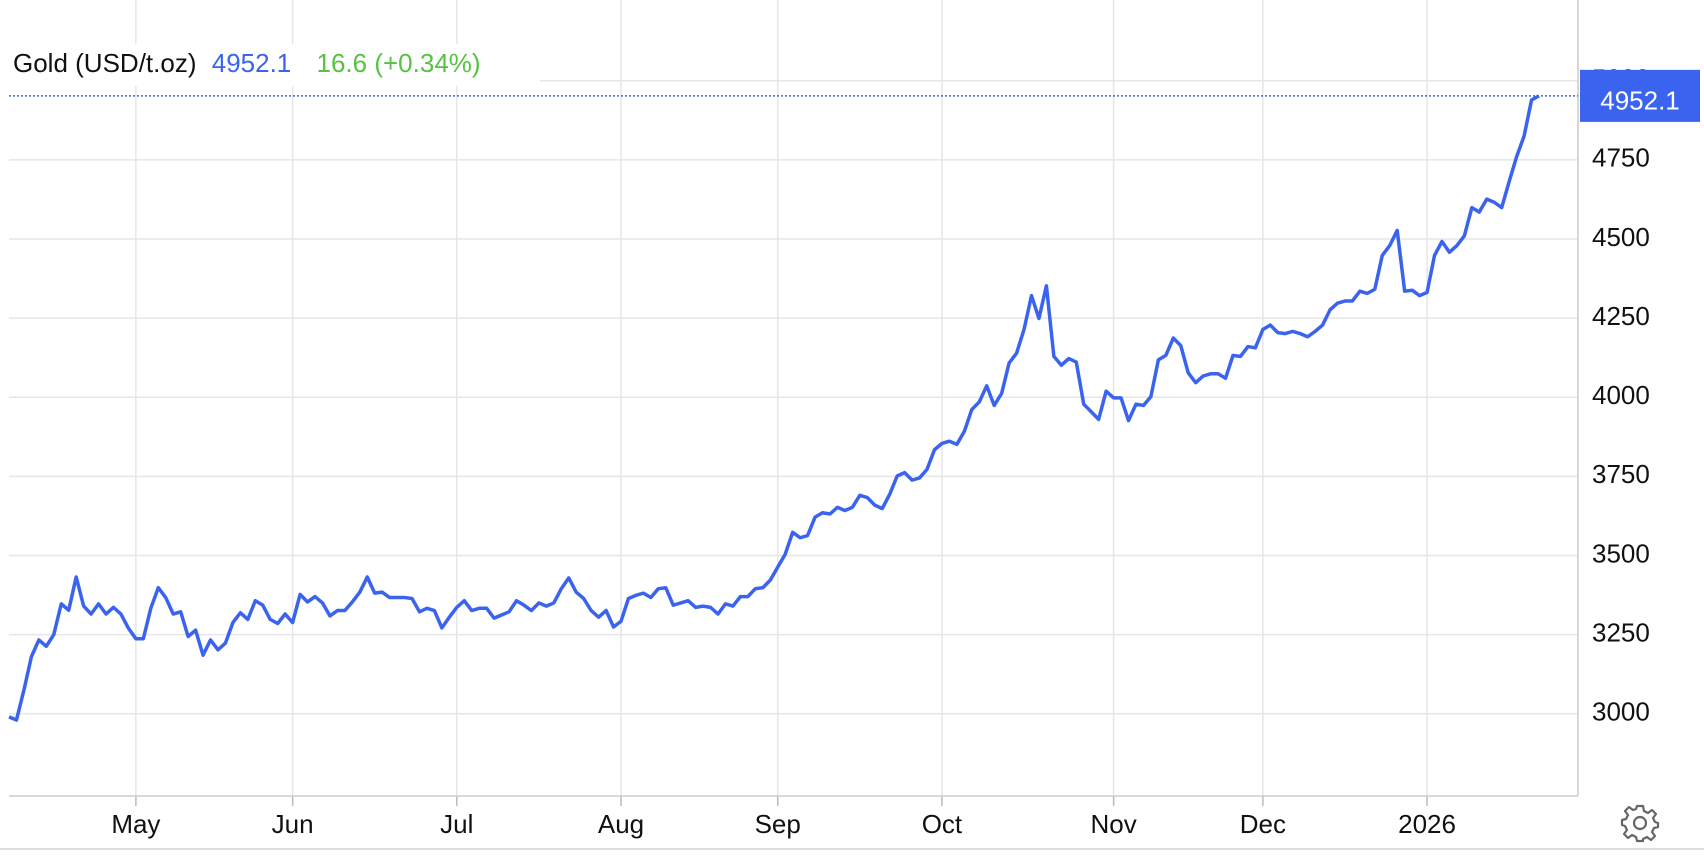  Describe the element at coordinates (1621, 158) in the screenshot. I see `y-tick-label: 4750` at that location.